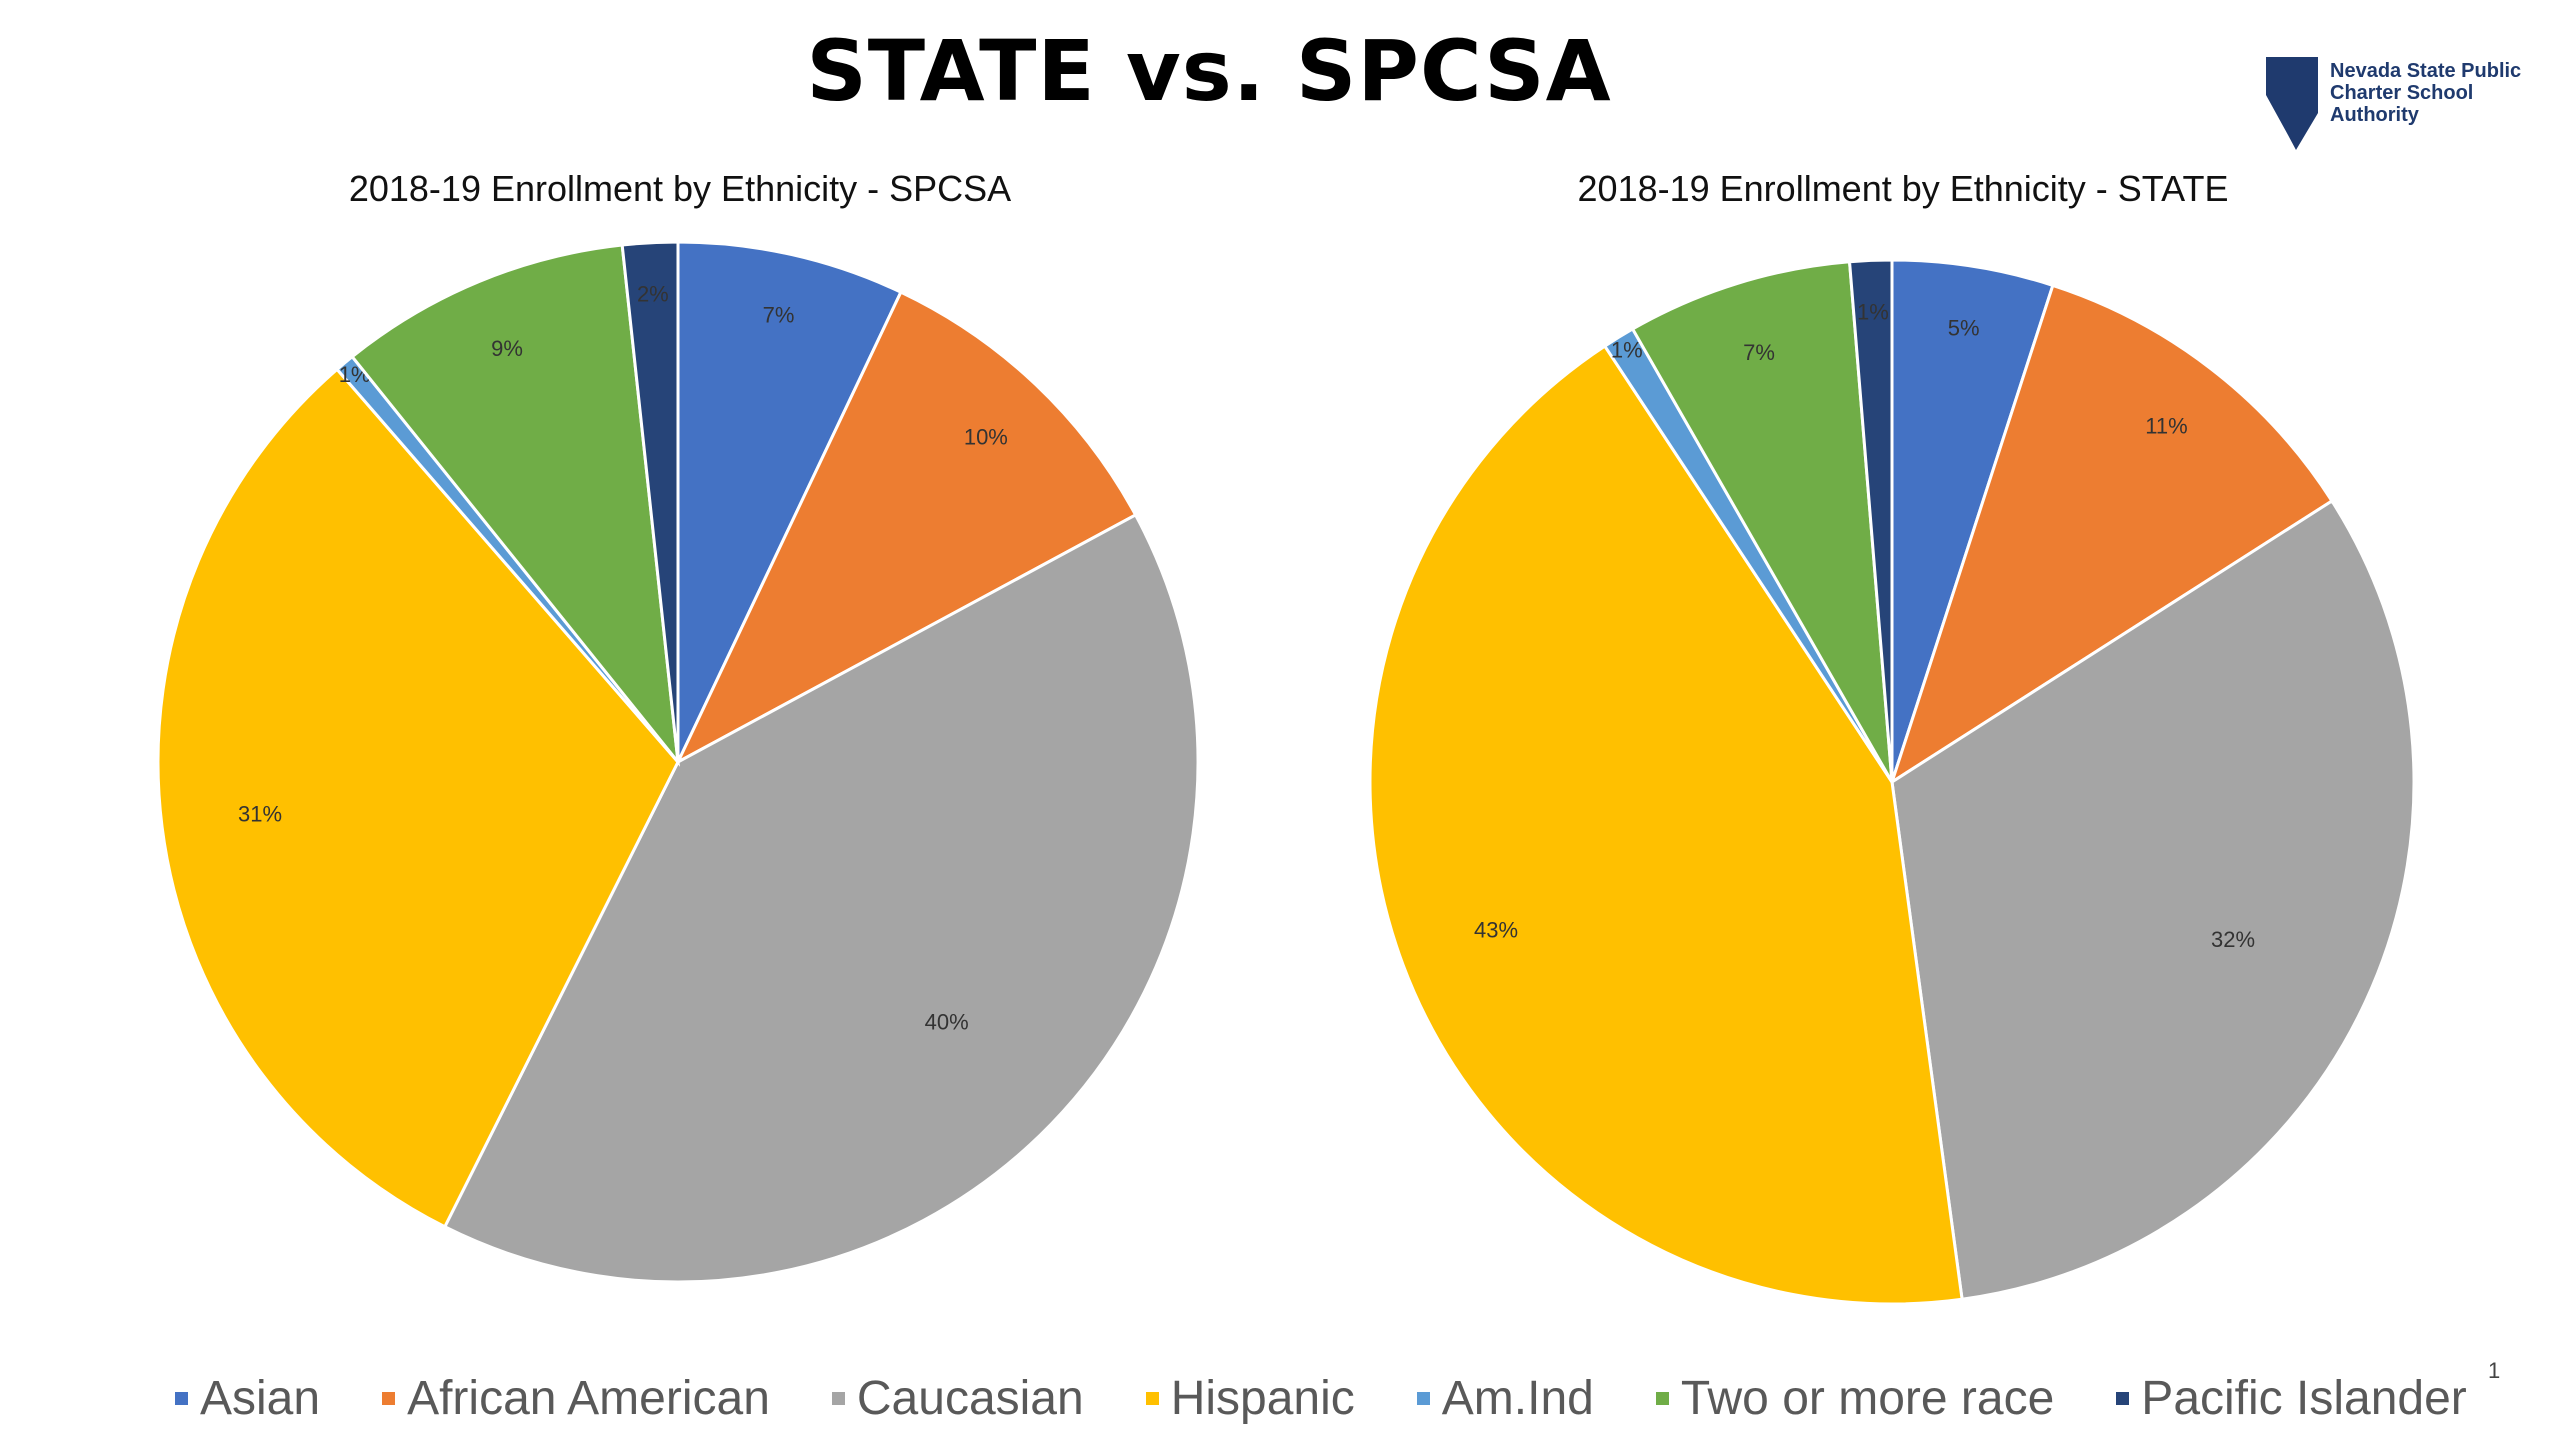 The height and width of the screenshot is (1440, 2560). What do you see at coordinates (947, 1022) in the screenshot?
I see `slice-label-spcsa-caucasian: 40%` at bounding box center [947, 1022].